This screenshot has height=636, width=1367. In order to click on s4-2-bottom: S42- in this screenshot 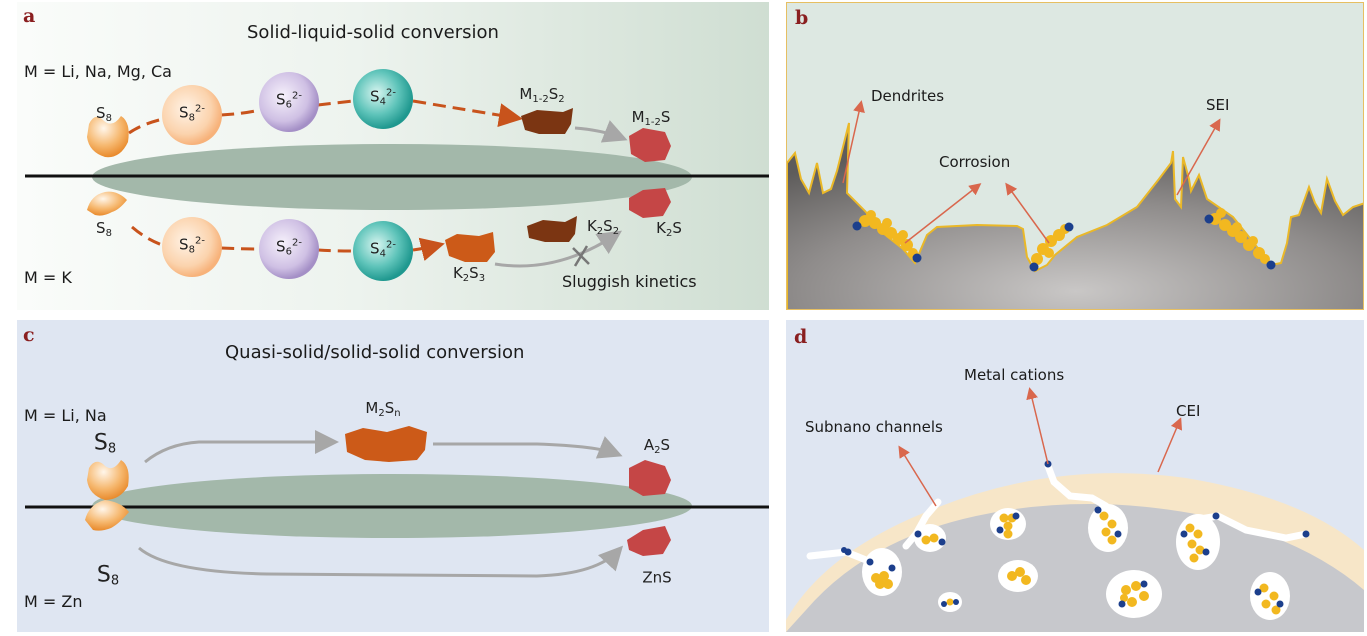, I will do `click(383, 249)`.